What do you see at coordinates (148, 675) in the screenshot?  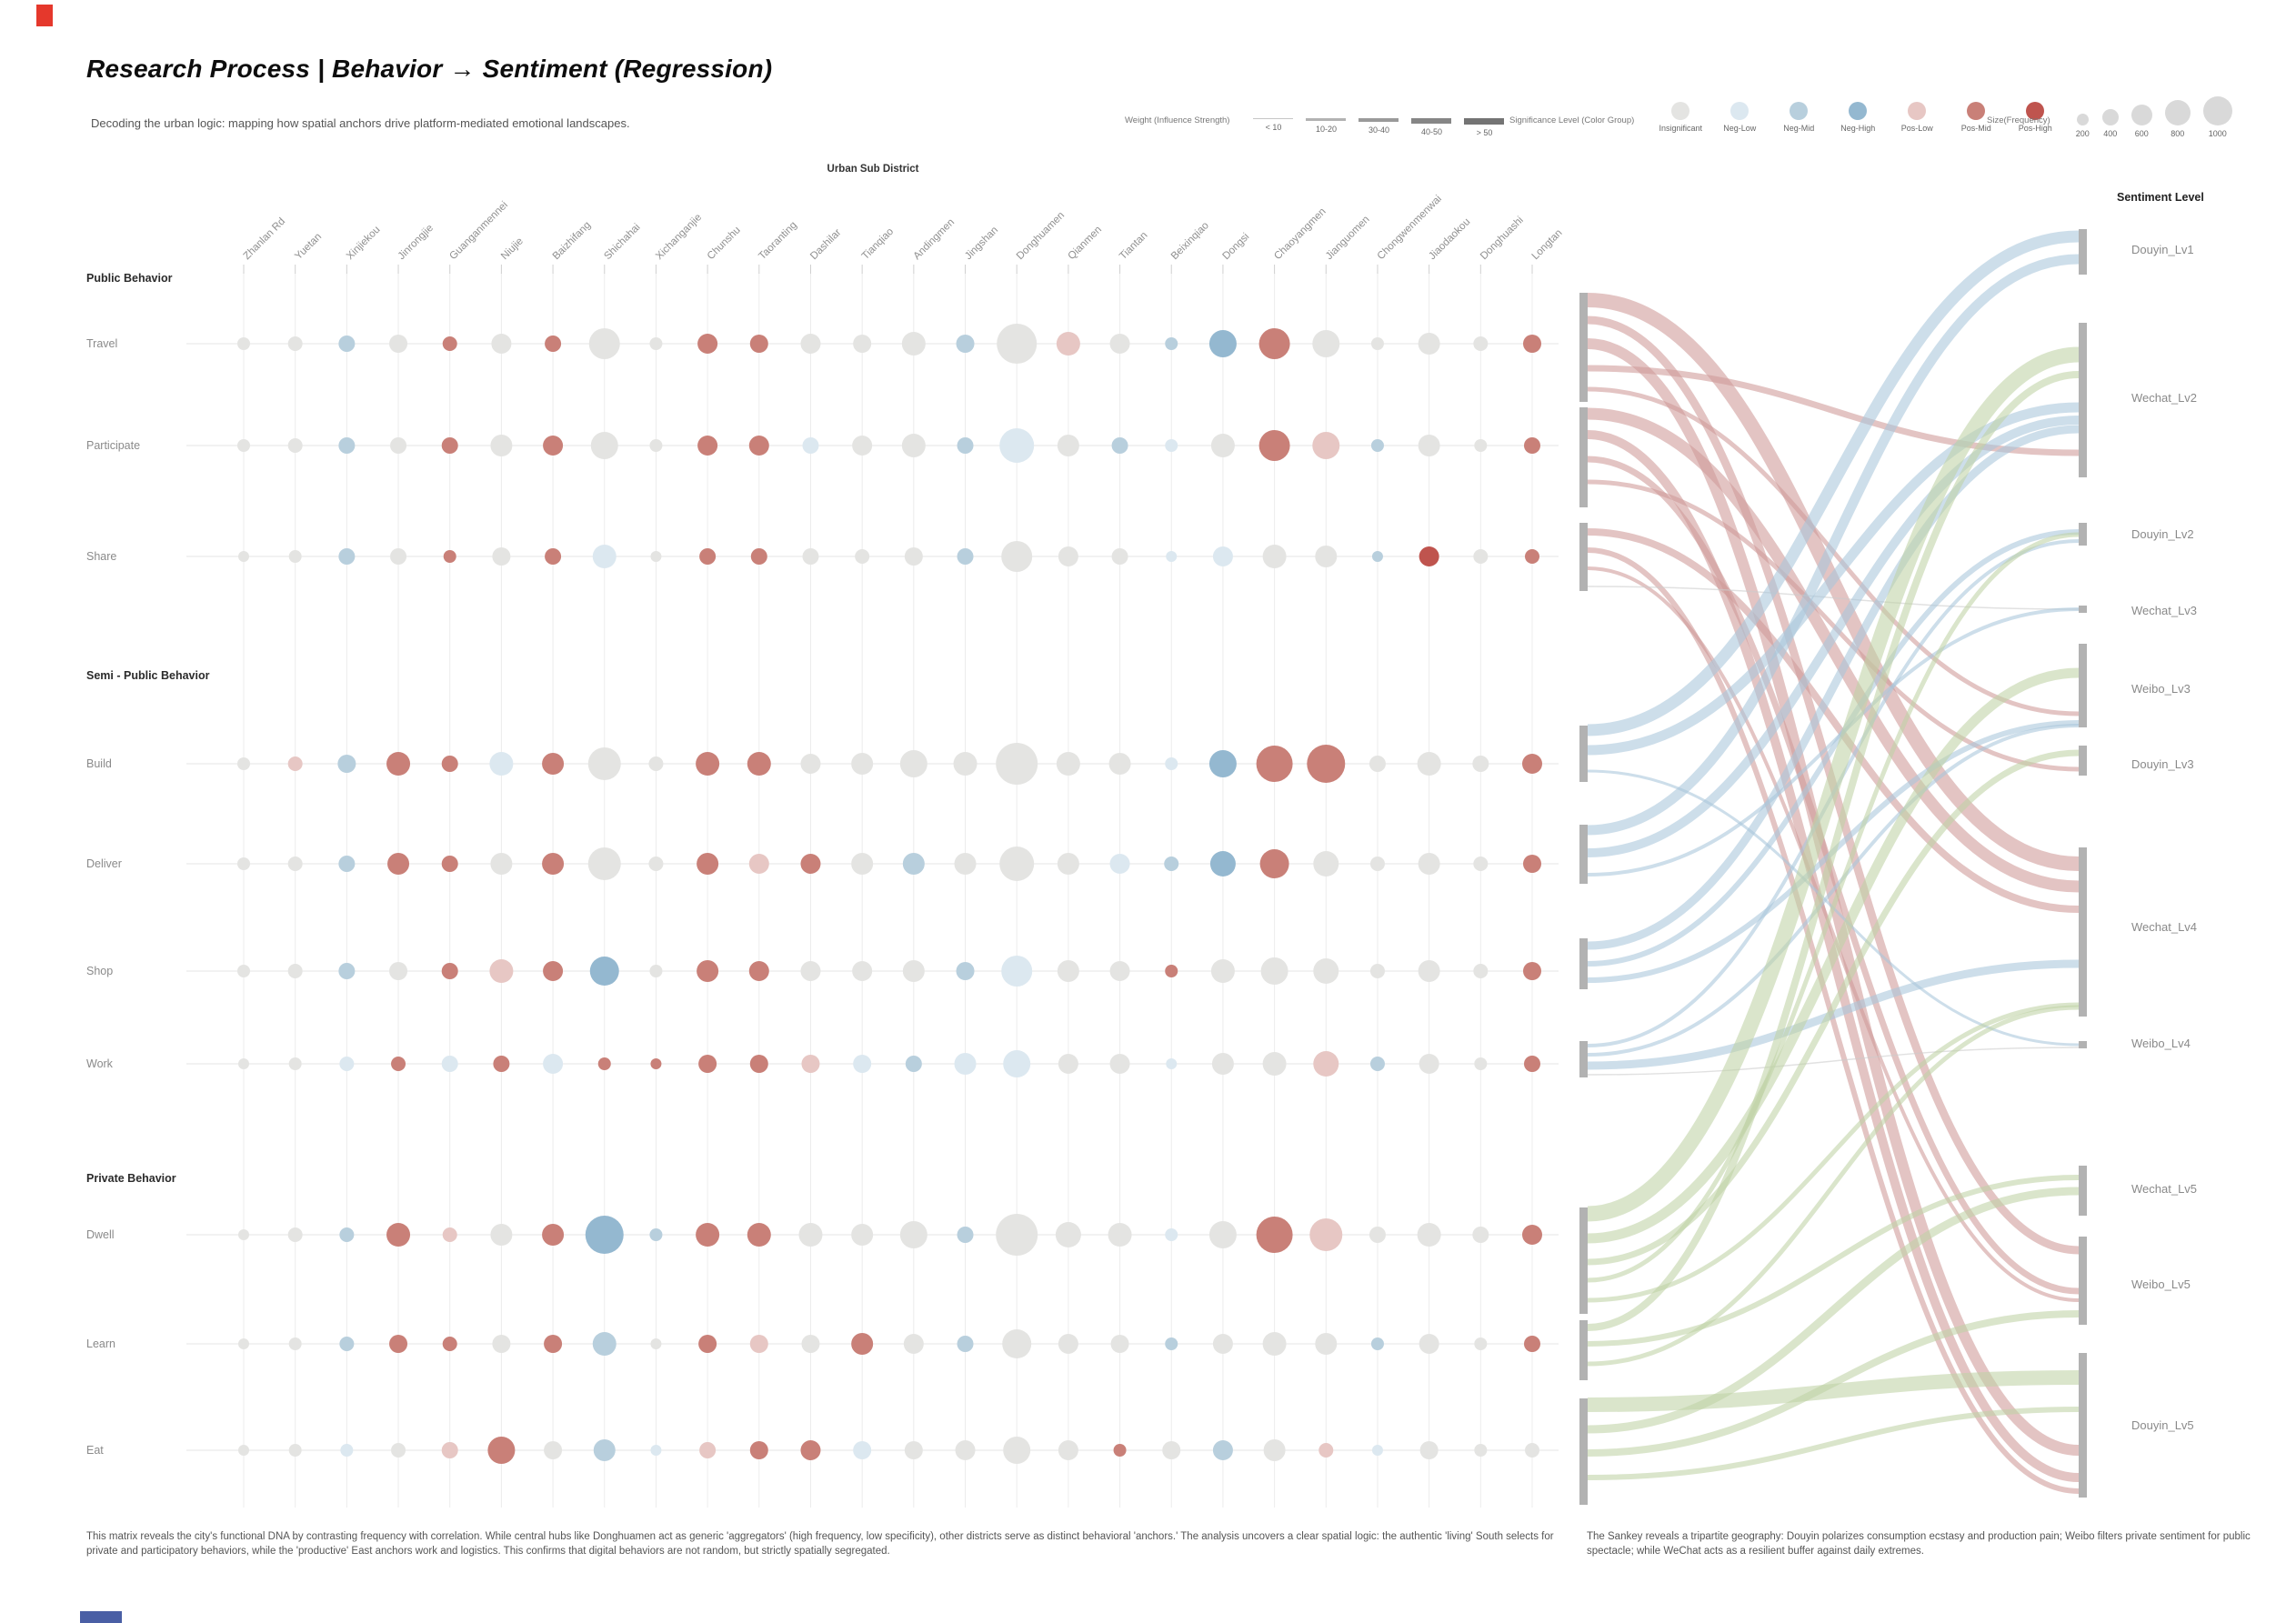 I see `behavior-group-label: Semi - Public Behavior` at bounding box center [148, 675].